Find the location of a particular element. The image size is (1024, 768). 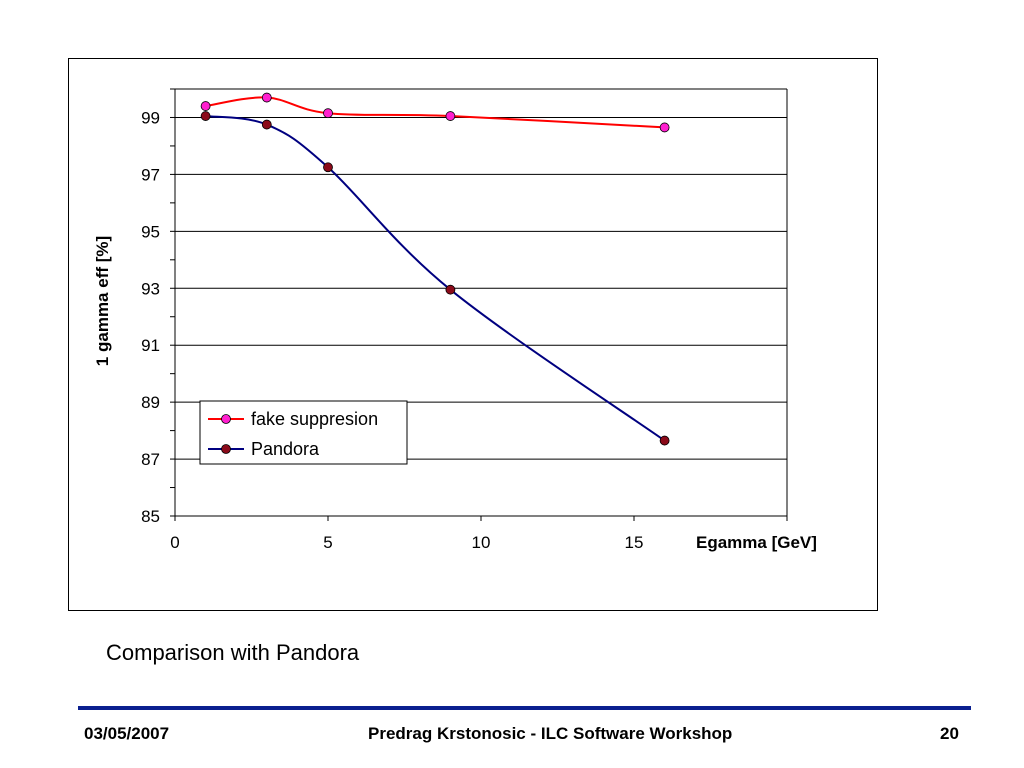

legend-marker-fake-suppresion is located at coordinates (226, 419).